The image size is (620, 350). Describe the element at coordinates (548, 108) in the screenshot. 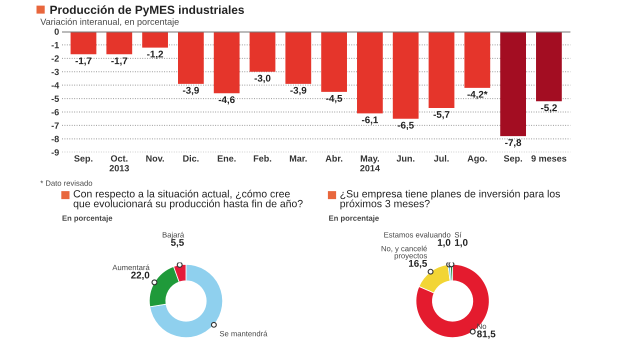

I see `data-label: -5,2` at that location.